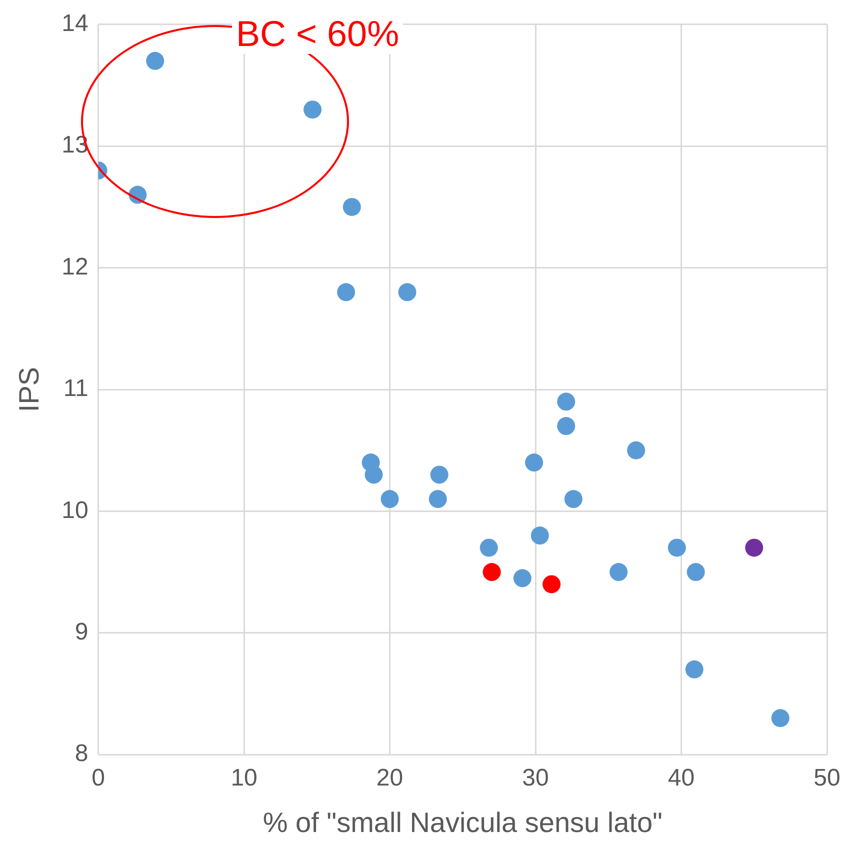 The width and height of the screenshot is (855, 851). I want to click on x-tick-label: 20, so click(390, 778).